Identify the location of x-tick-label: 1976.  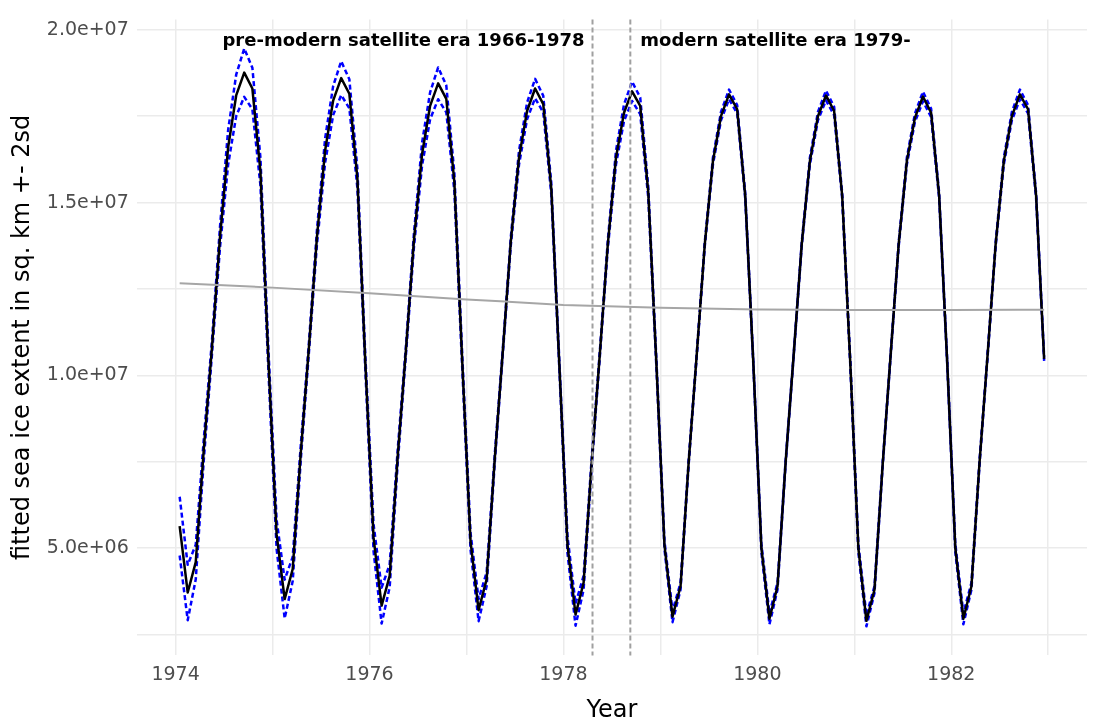
(369, 672).